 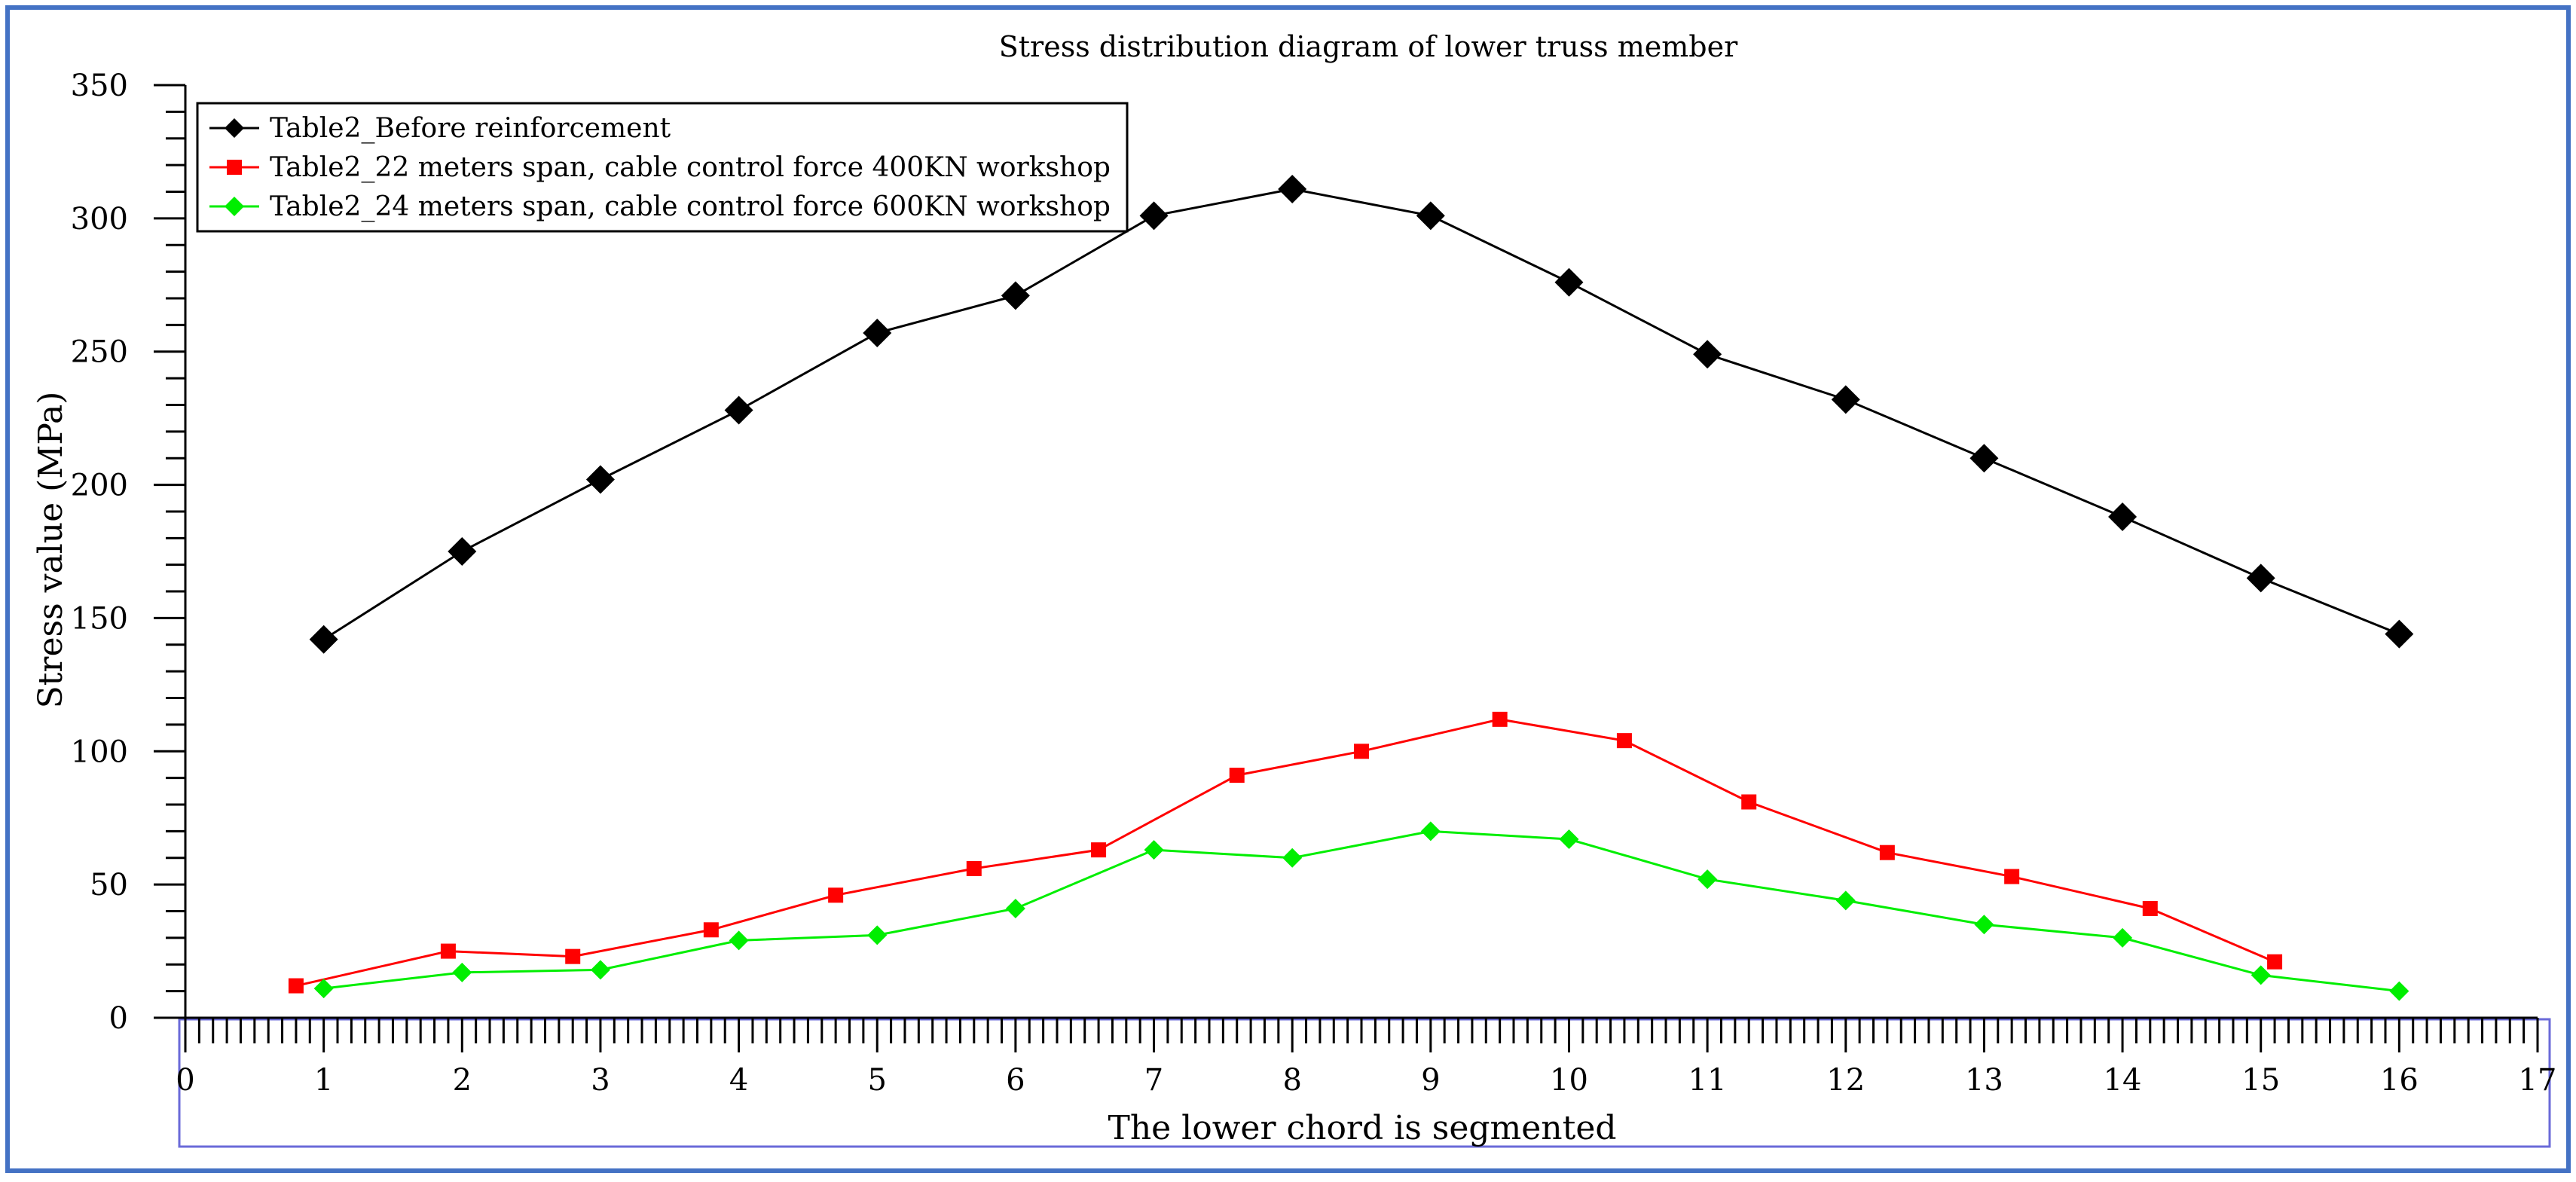 What do you see at coordinates (1984, 1080) in the screenshot?
I see `x-tick-label: 13` at bounding box center [1984, 1080].